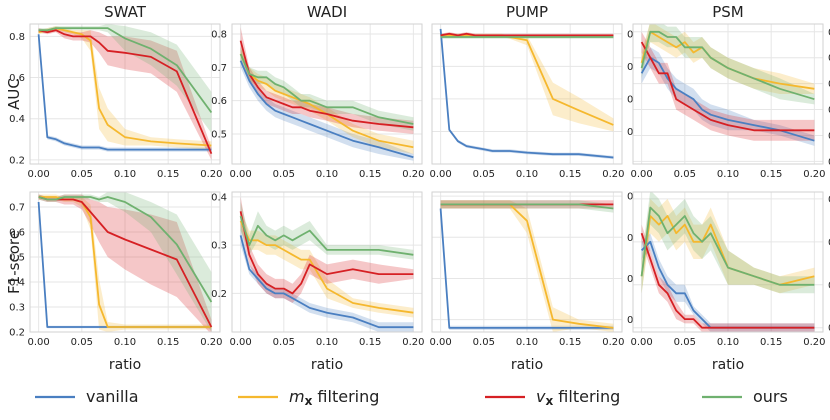 Image resolution: width=830 pixels, height=420 pixels. What do you see at coordinates (334, 397) in the screenshot?
I see `legend-label-mx: mx filtering` at bounding box center [334, 397].